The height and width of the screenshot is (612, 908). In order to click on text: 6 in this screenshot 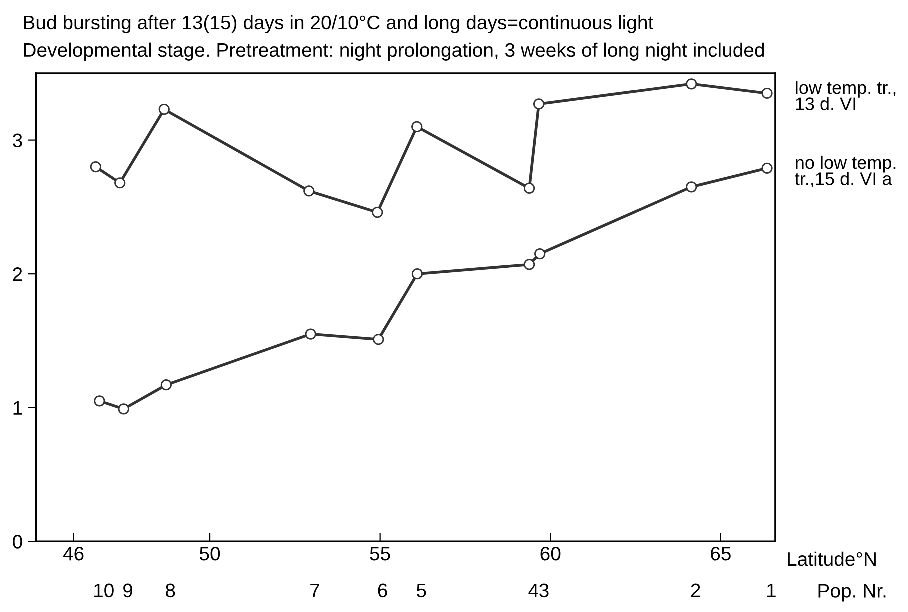, I will do `click(383, 591)`.